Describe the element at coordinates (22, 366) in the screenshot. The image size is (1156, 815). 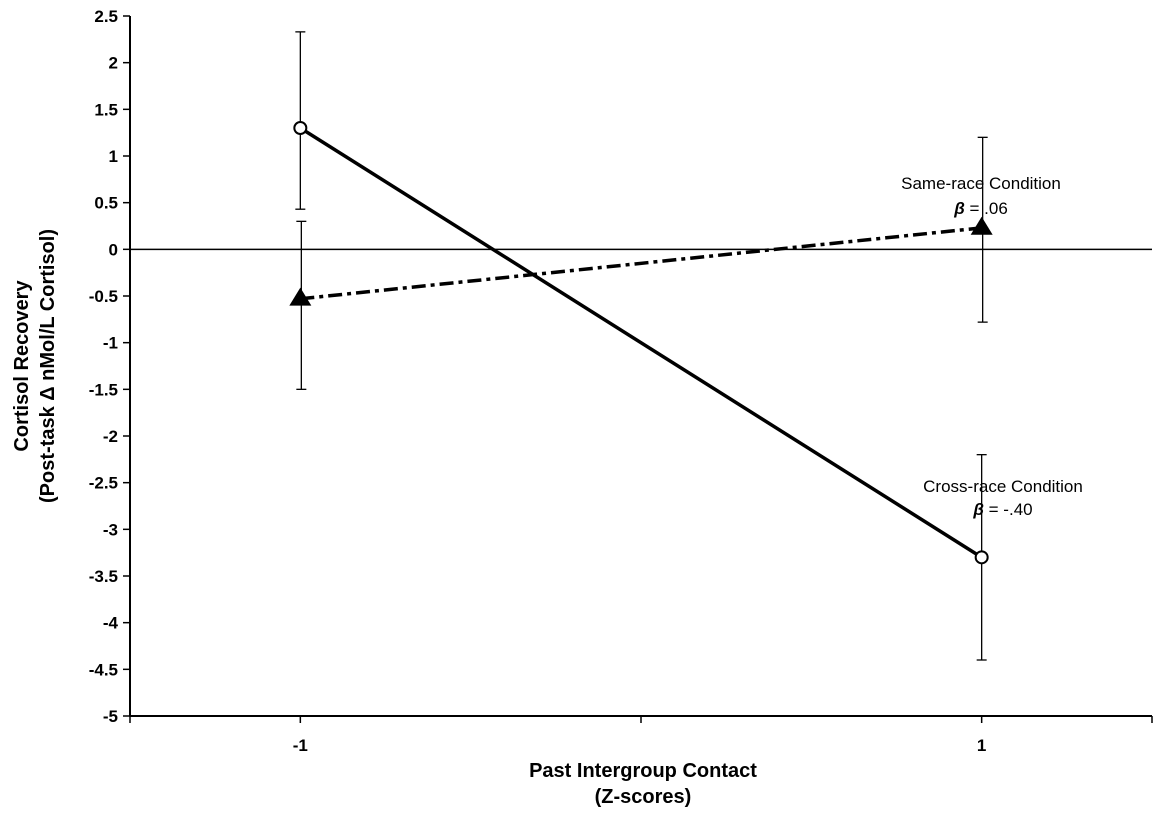
I see `y-axis-title-line: Cortisol Recovery` at that location.